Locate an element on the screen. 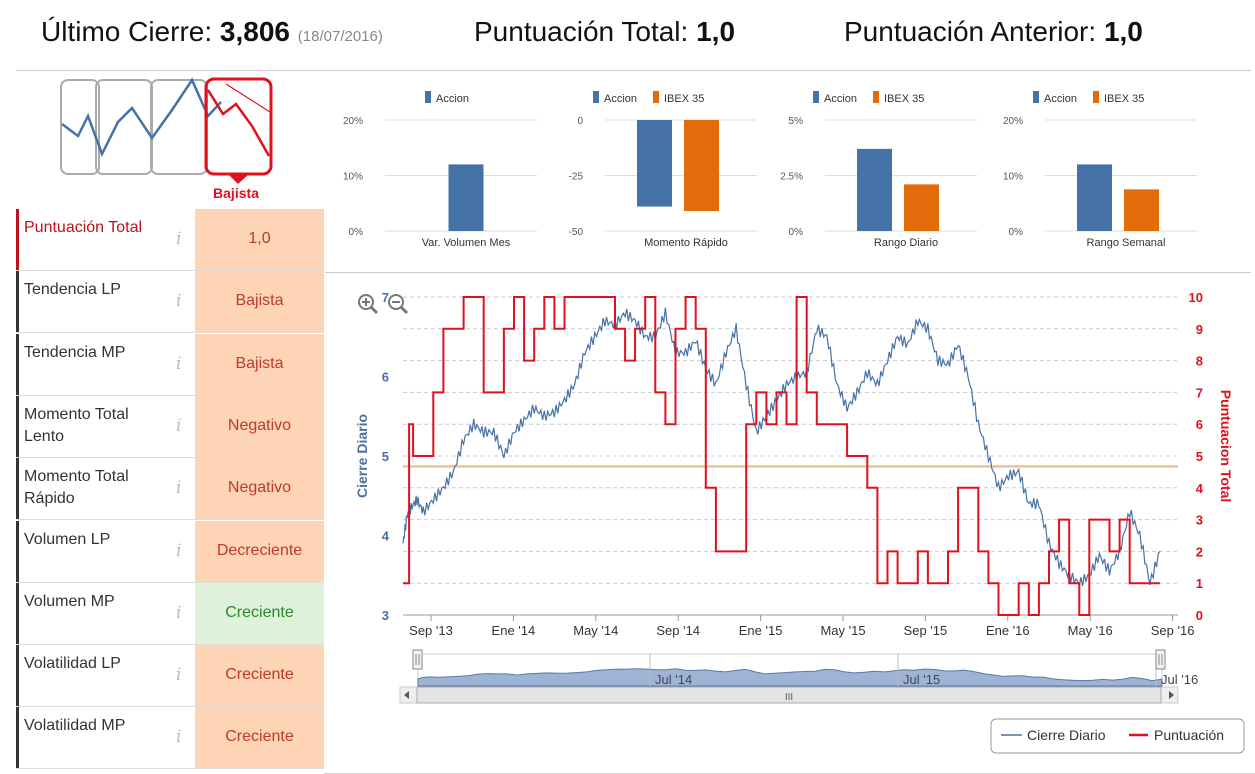  top-charts-divider is located at coordinates (788, 272).